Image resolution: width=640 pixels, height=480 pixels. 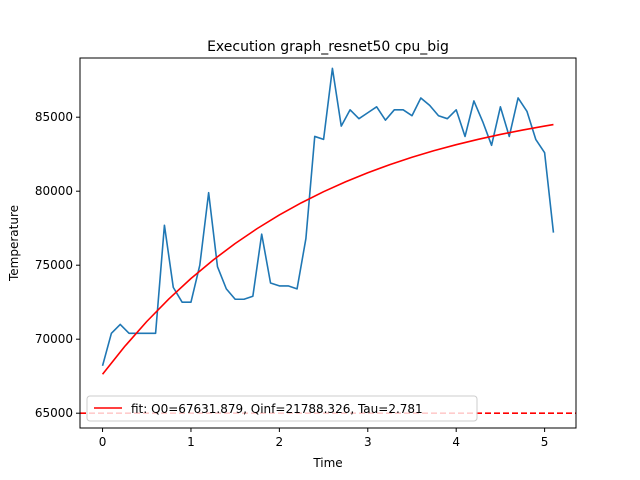 I want to click on x-tick-label: 4, so click(x=456, y=442).